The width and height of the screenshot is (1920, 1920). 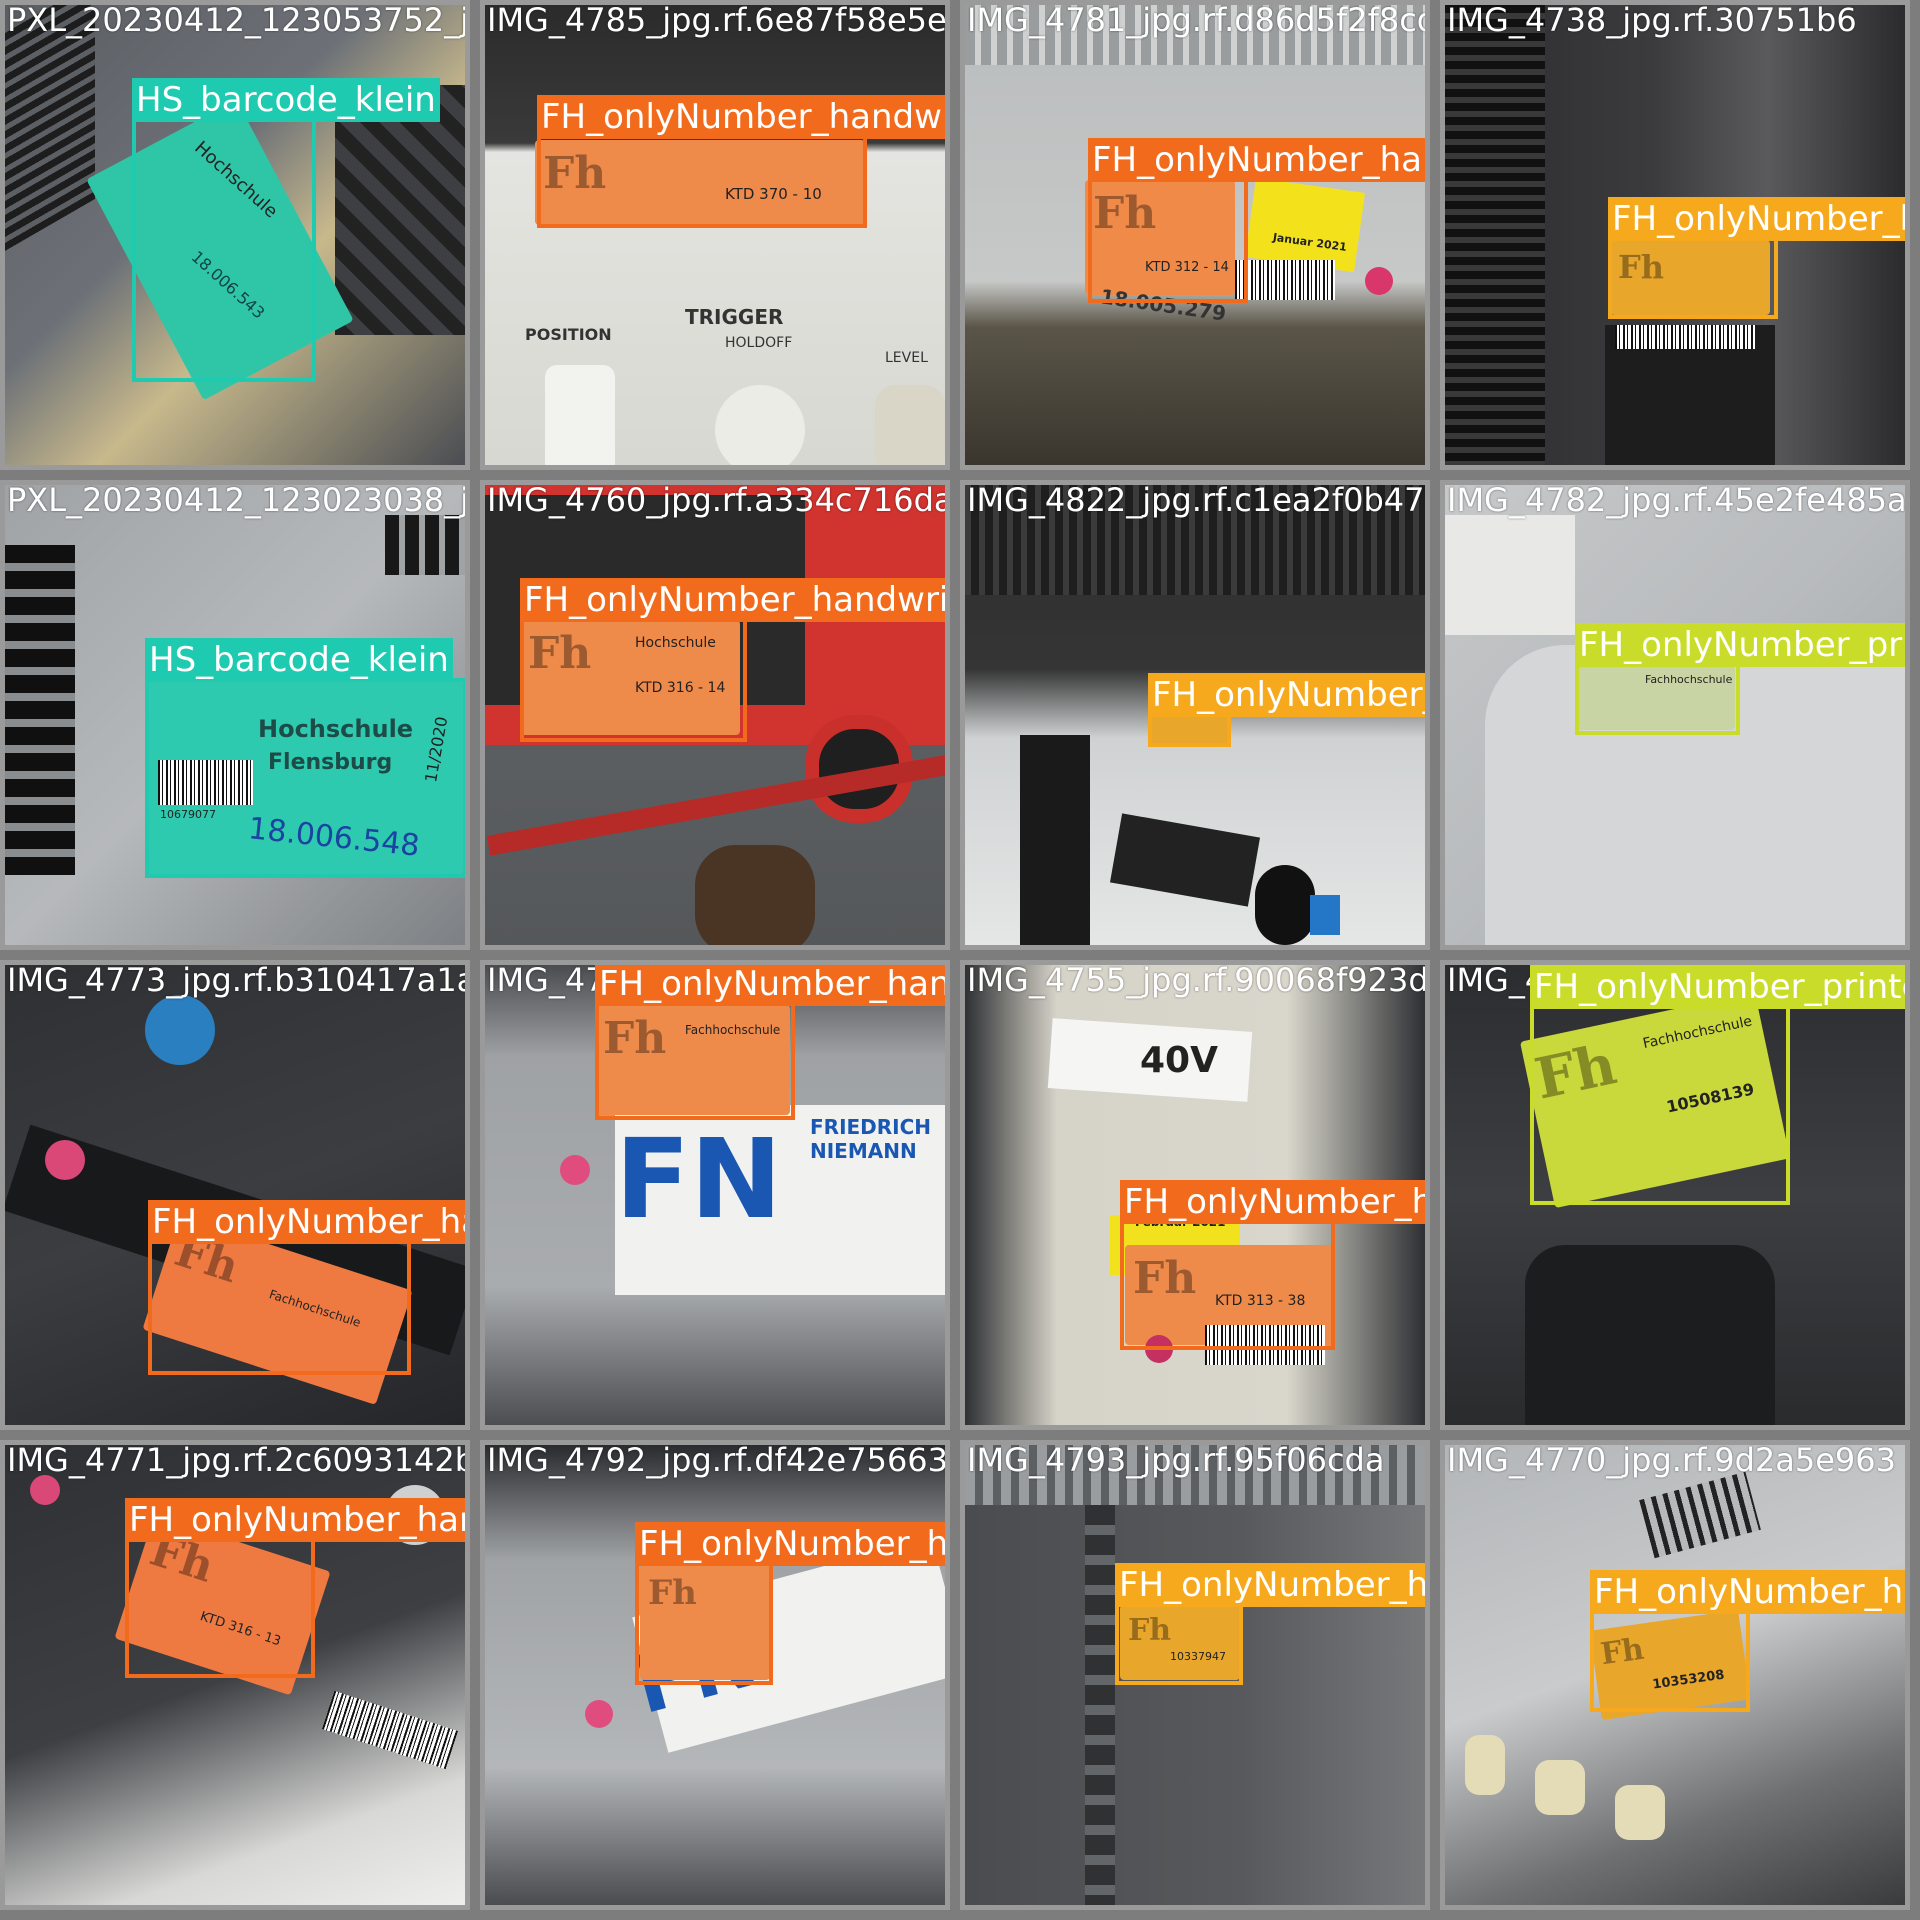 I want to click on detection-box: FH_onlyNumber_handwritten_KTD, so click(x=295, y=1588).